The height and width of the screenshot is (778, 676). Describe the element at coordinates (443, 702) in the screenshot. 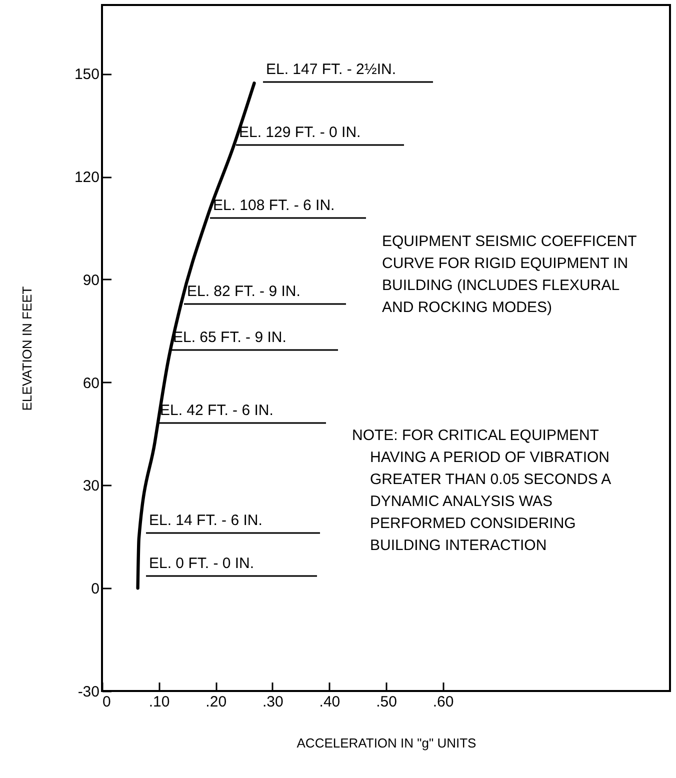

I see `x-tick-label: .60` at that location.